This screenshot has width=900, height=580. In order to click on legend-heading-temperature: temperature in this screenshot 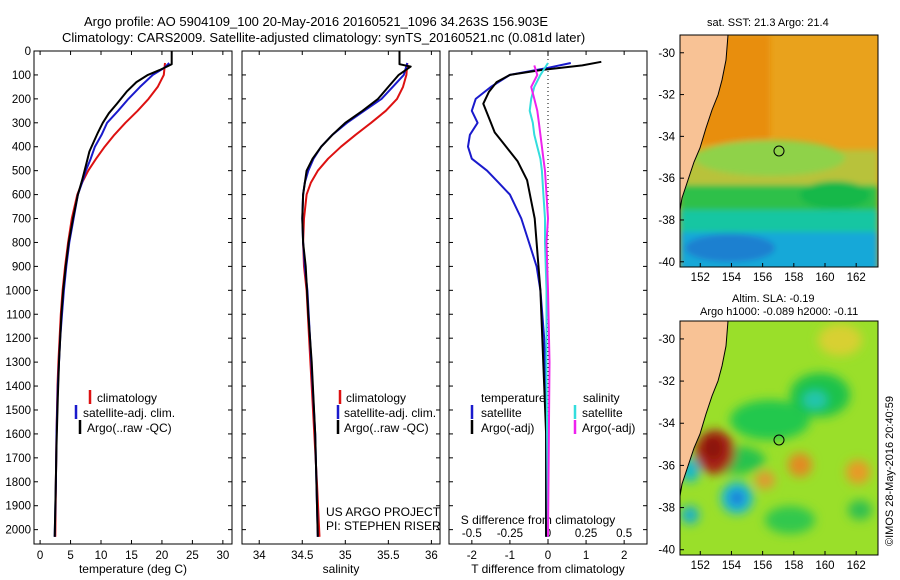, I will do `click(513, 398)`.